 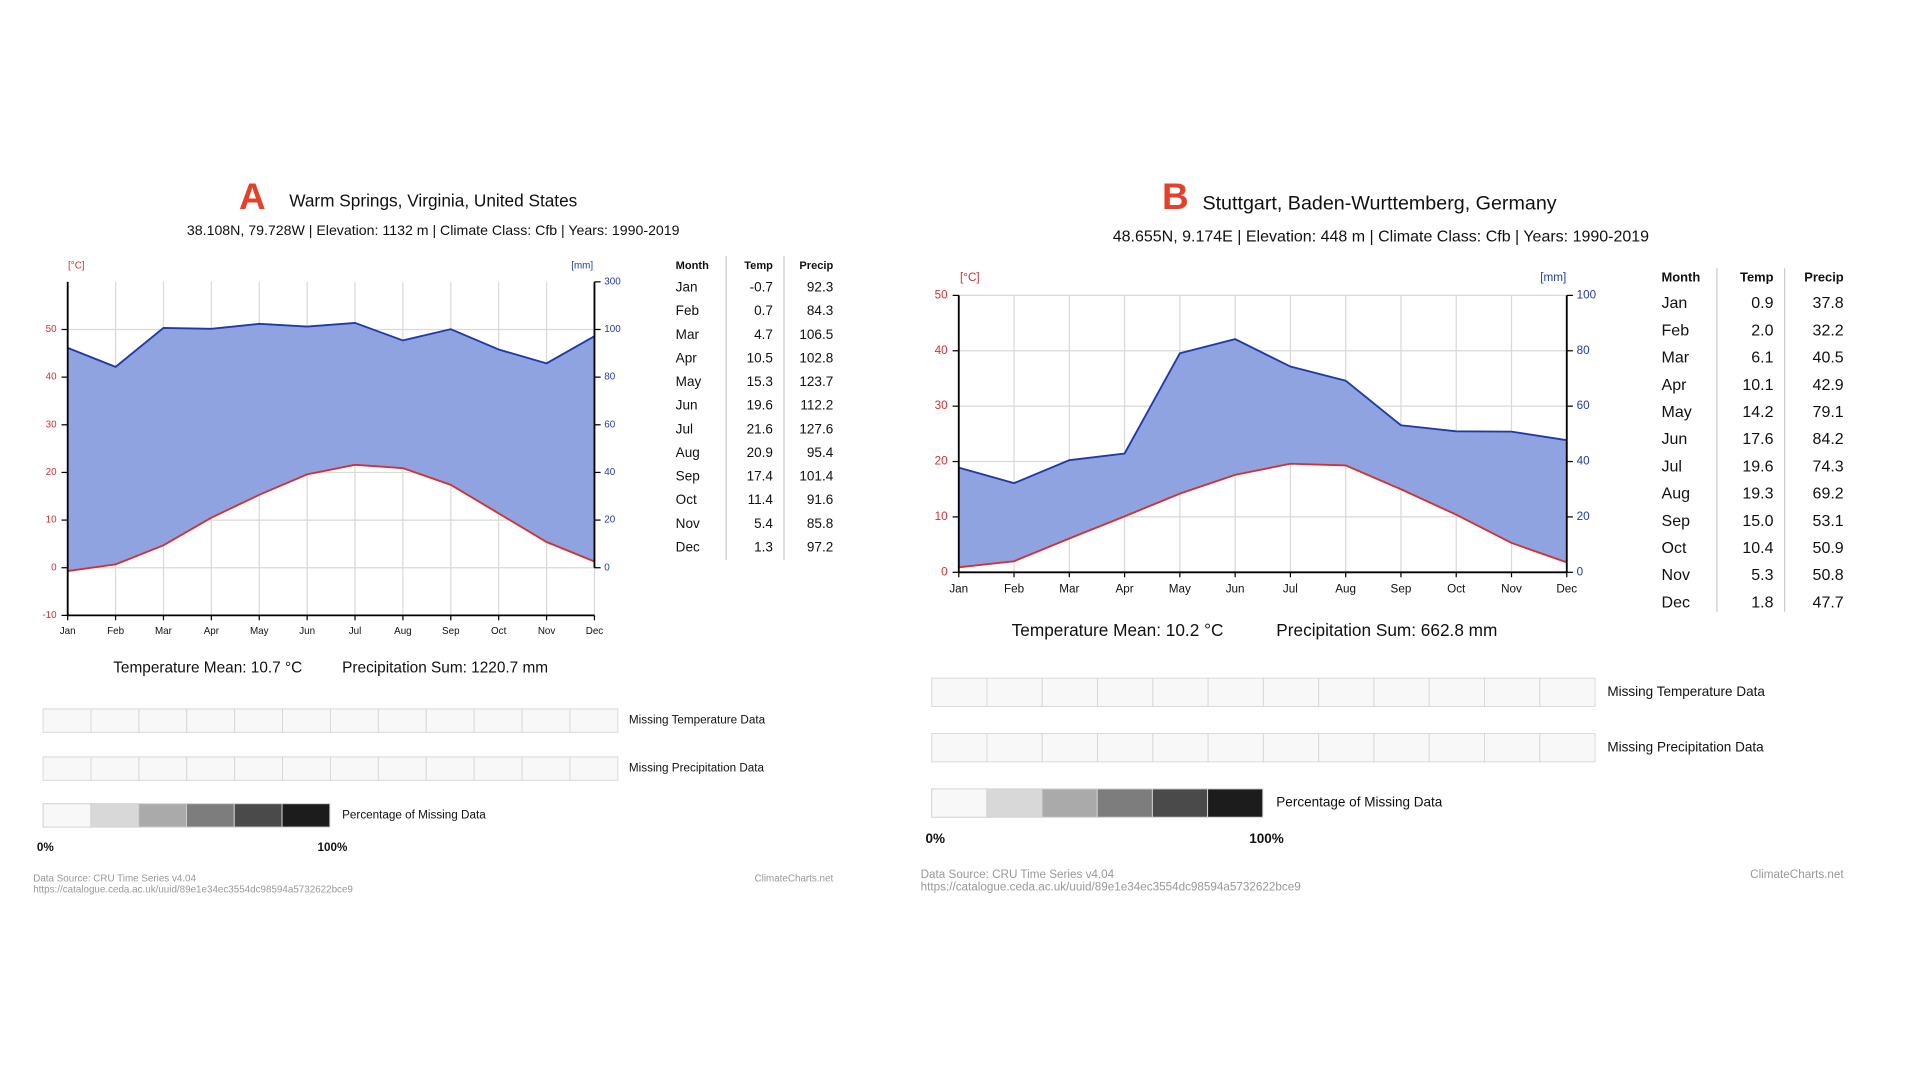 I want to click on table-precip: 85.8, so click(x=820, y=523).